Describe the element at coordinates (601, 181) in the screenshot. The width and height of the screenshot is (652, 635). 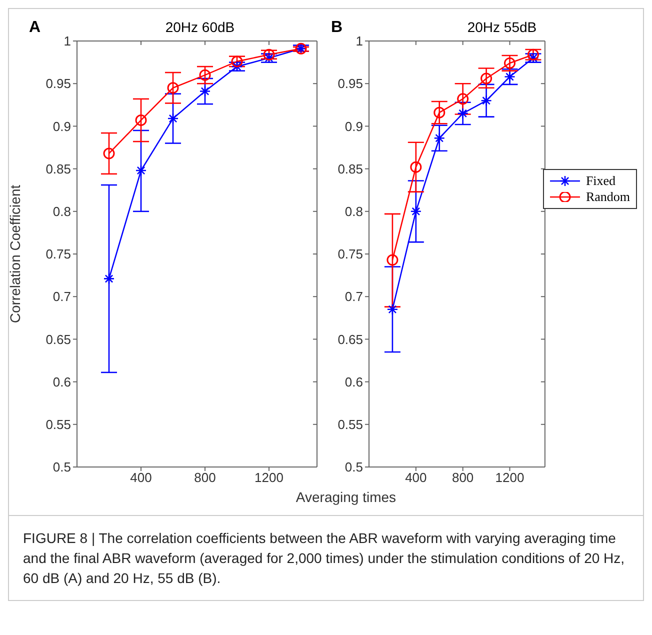
I see `legend-label: Fixed` at that location.